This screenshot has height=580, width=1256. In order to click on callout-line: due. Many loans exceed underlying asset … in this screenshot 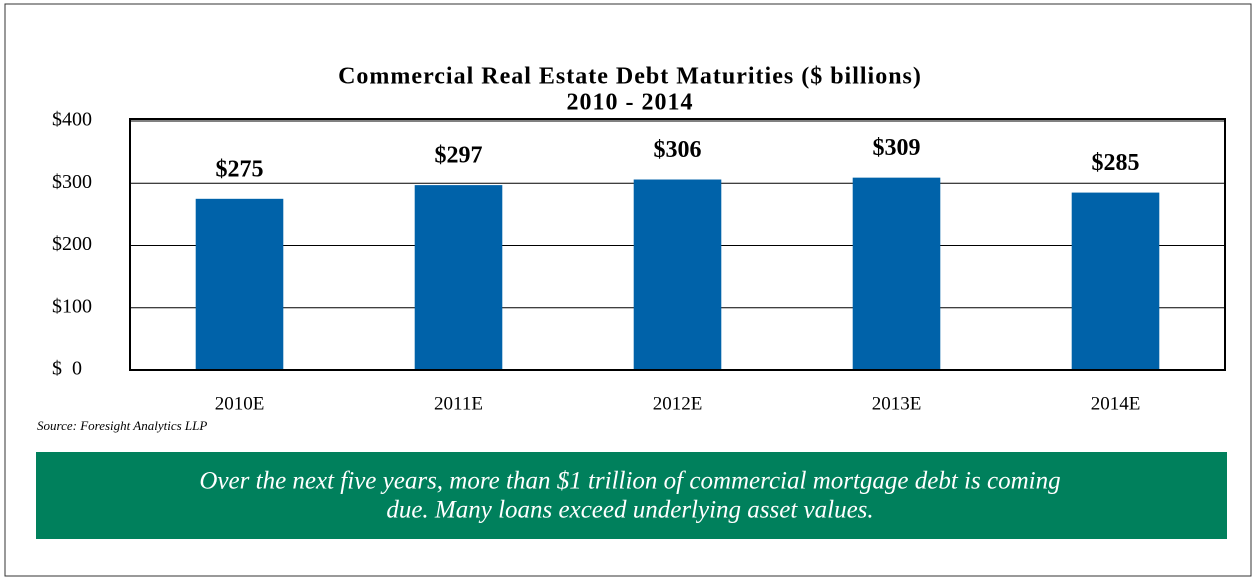, I will do `click(629, 510)`.